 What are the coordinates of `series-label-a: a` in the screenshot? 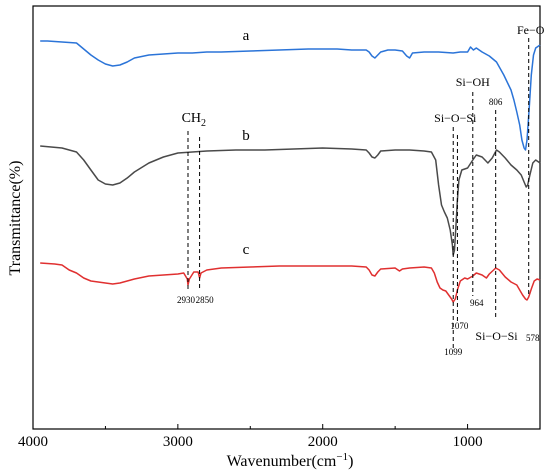 It's located at (246, 36).